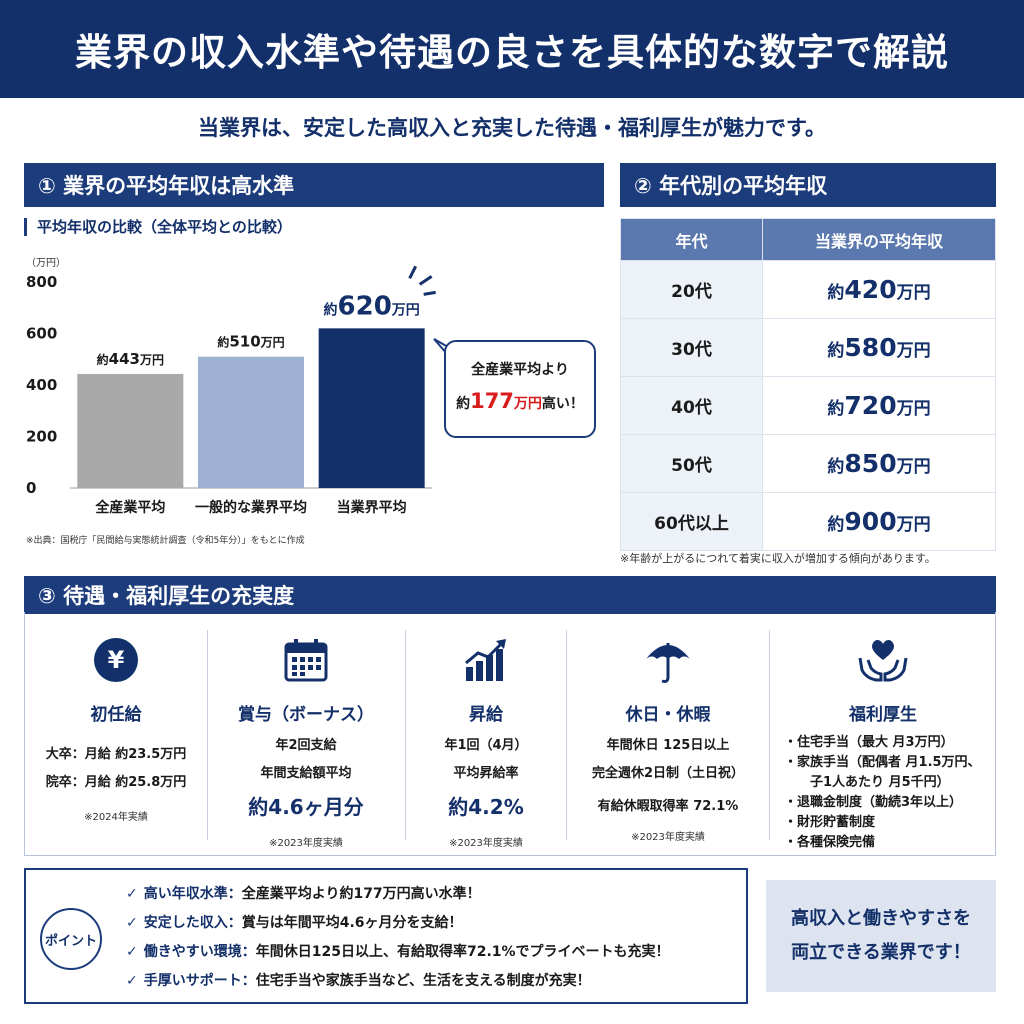  Describe the element at coordinates (486, 745) in the screenshot. I see `benefit-line: 年1回（4月）` at that location.